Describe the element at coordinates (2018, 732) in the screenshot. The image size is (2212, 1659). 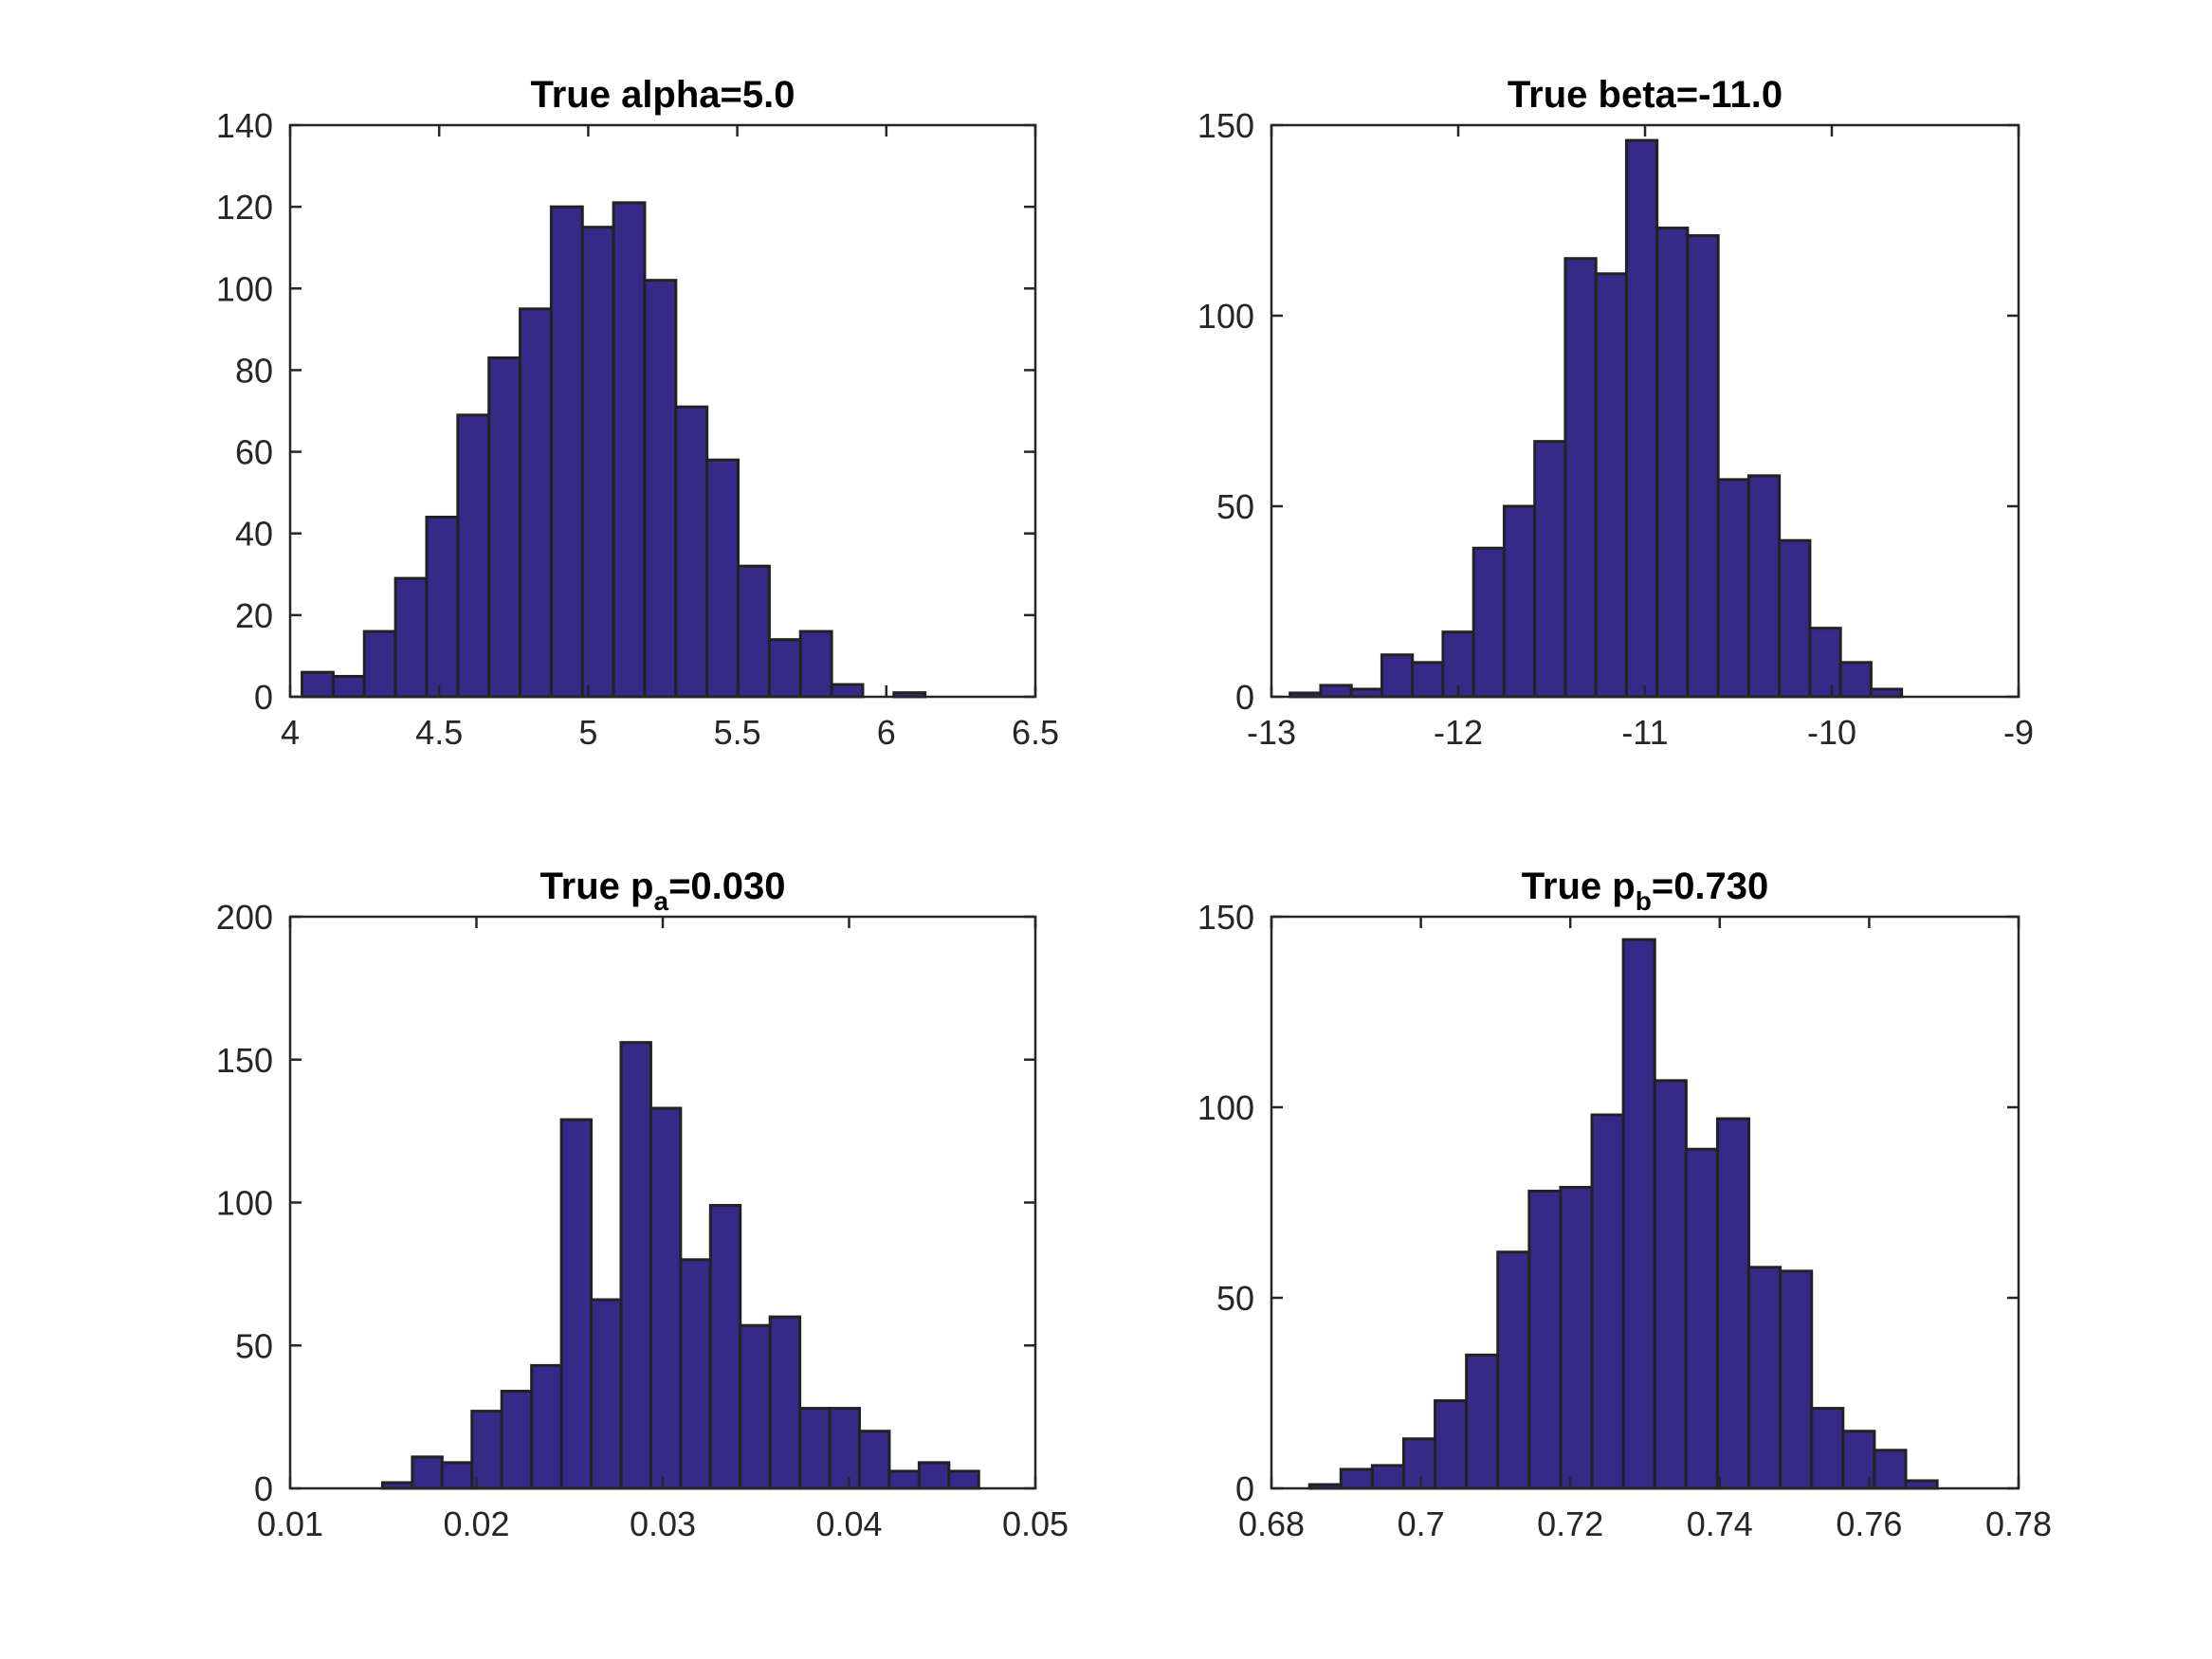
I see `x-tick-label: -9` at that location.